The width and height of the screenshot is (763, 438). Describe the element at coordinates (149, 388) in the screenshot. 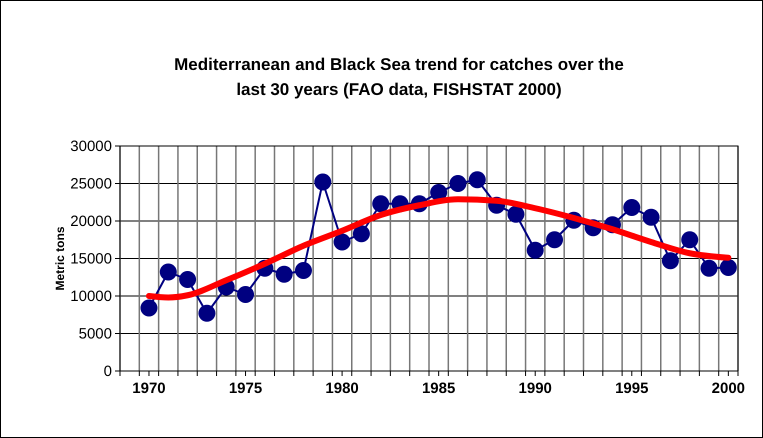

I see `x-tick-label: 1970` at that location.